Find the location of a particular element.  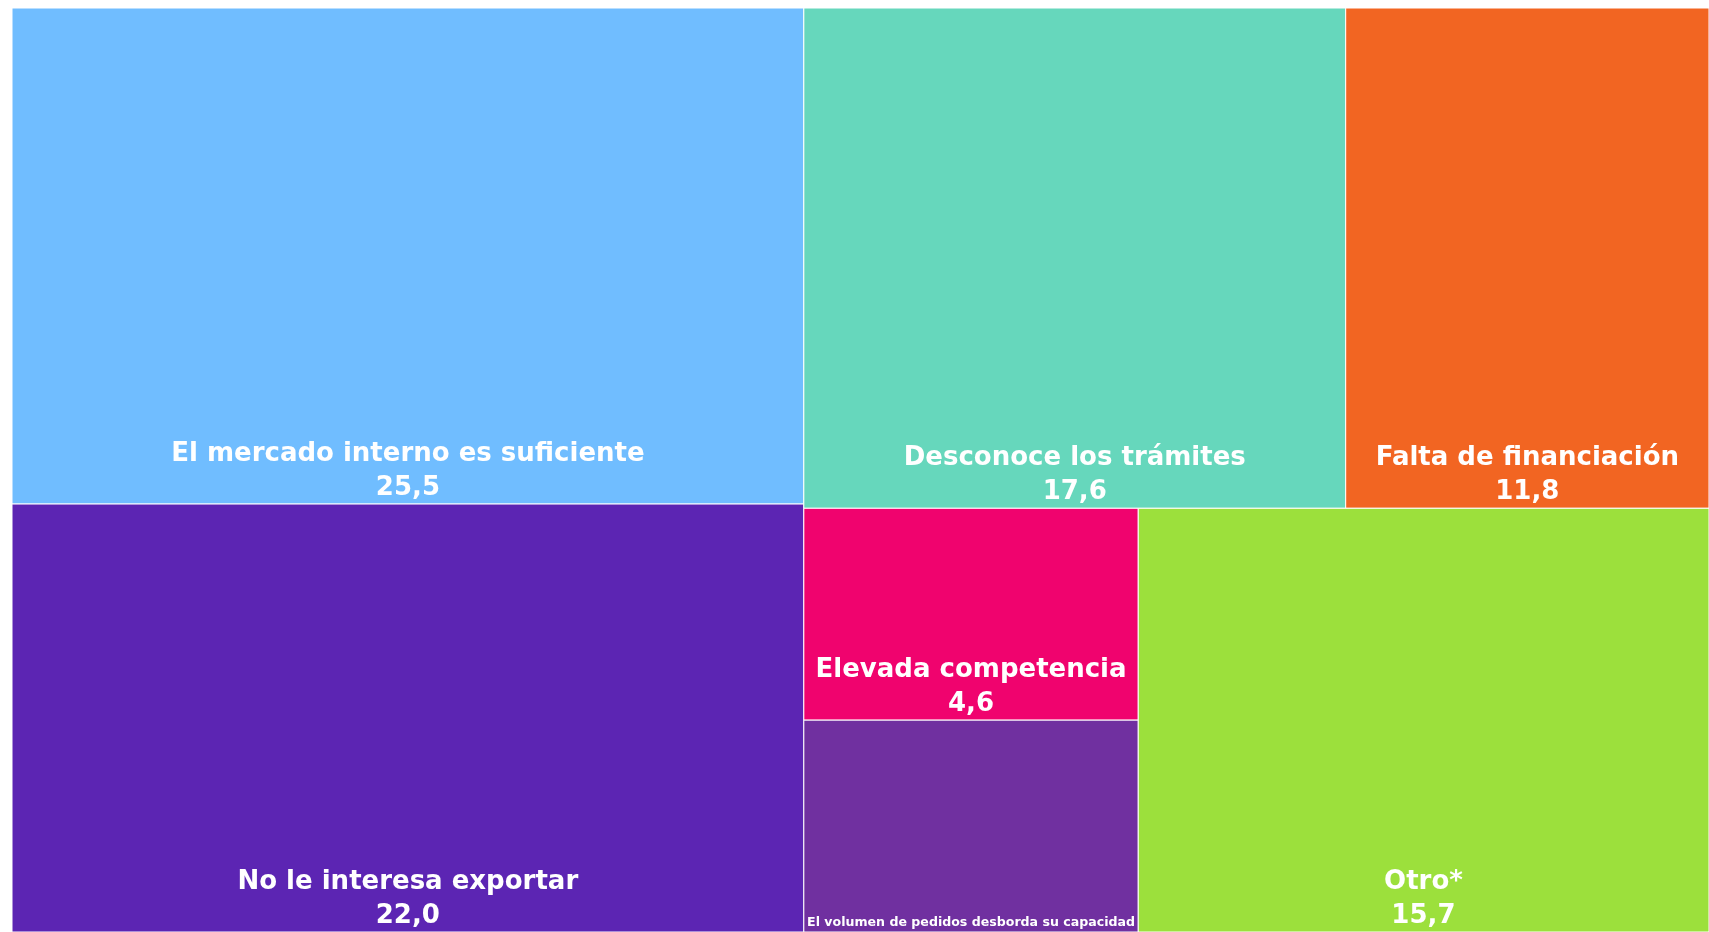

category-label: El mercado interno es suficiente is located at coordinates (408, 452).